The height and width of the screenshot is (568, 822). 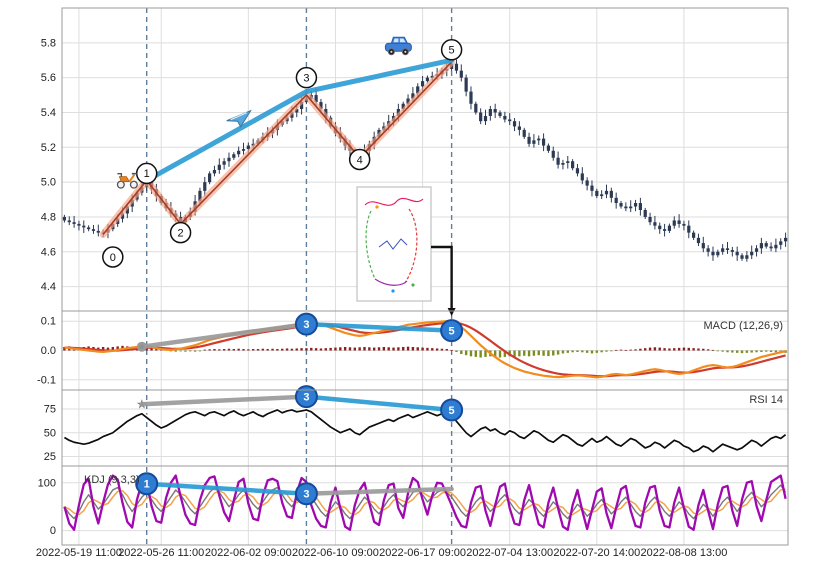 What do you see at coordinates (161, 553) in the screenshot?
I see `x-tick-label: 2022-05-26 11:00` at bounding box center [161, 553].